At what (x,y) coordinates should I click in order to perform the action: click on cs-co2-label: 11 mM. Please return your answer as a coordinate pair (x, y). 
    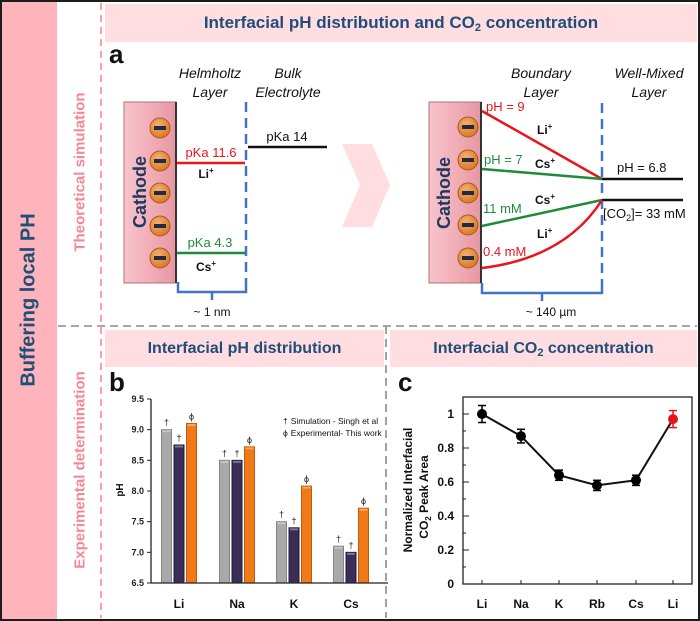
    Looking at the image, I should click on (502, 208).